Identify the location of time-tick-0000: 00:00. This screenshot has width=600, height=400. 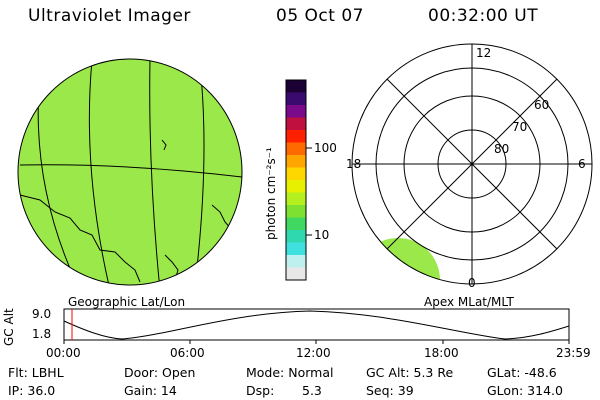
(63, 353).